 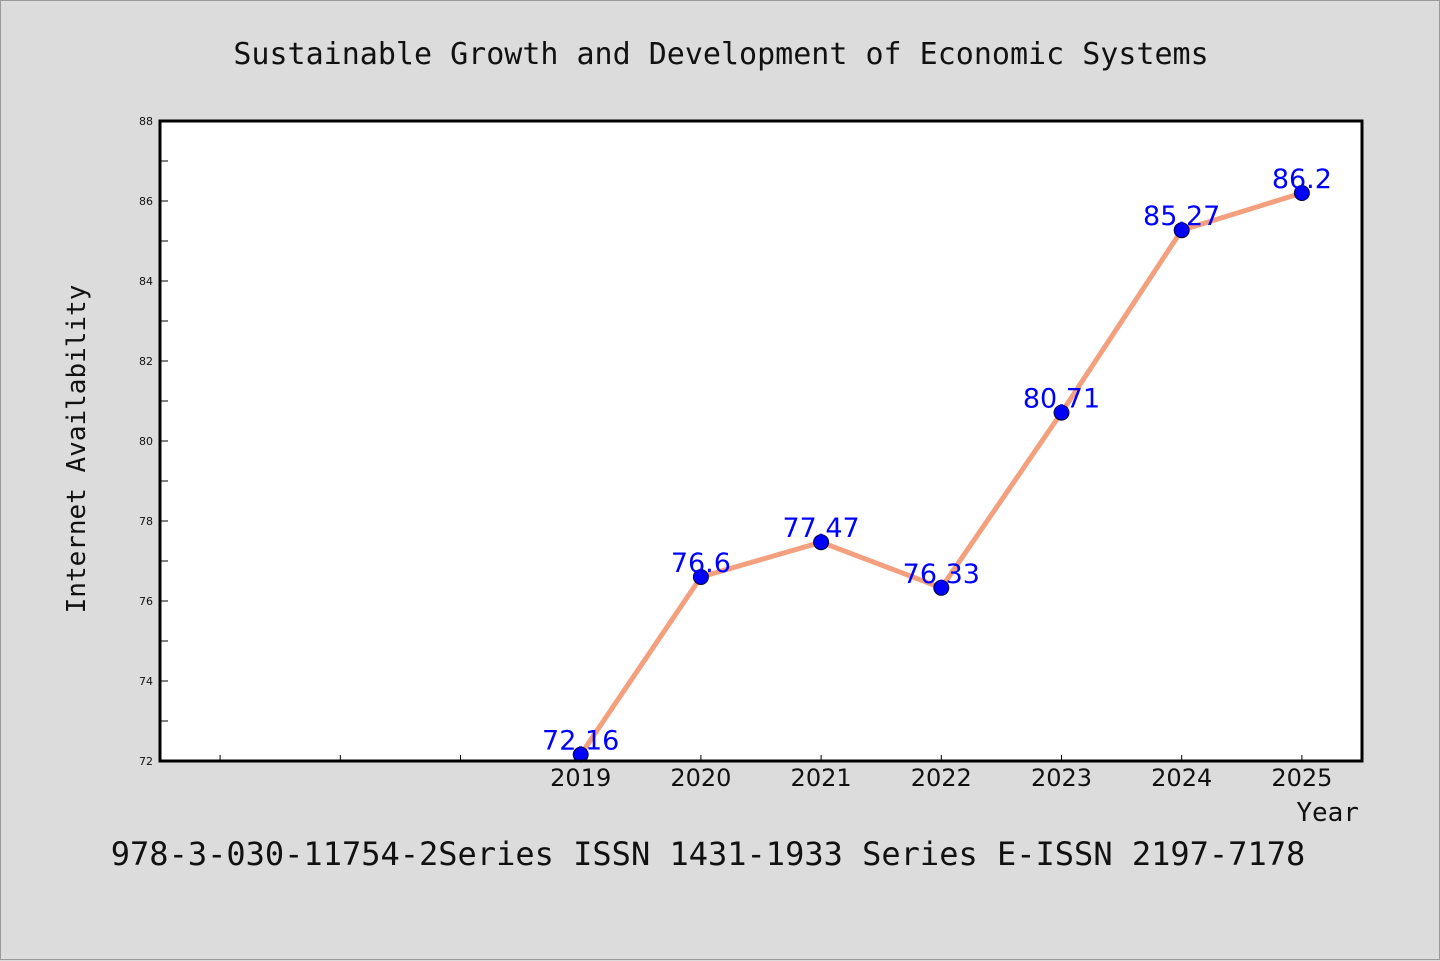 I want to click on x-tick-label: 2021, so click(x=821, y=778).